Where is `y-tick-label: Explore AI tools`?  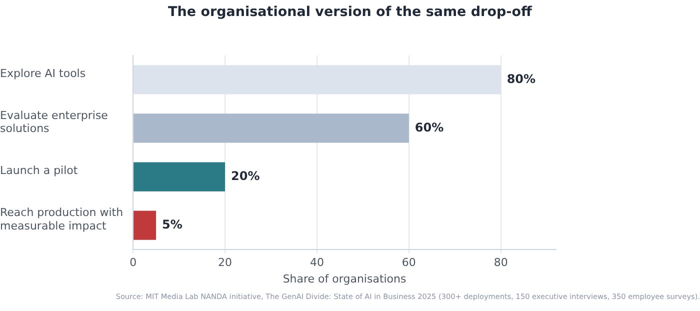
y-tick-label: Explore AI tools is located at coordinates (43, 73).